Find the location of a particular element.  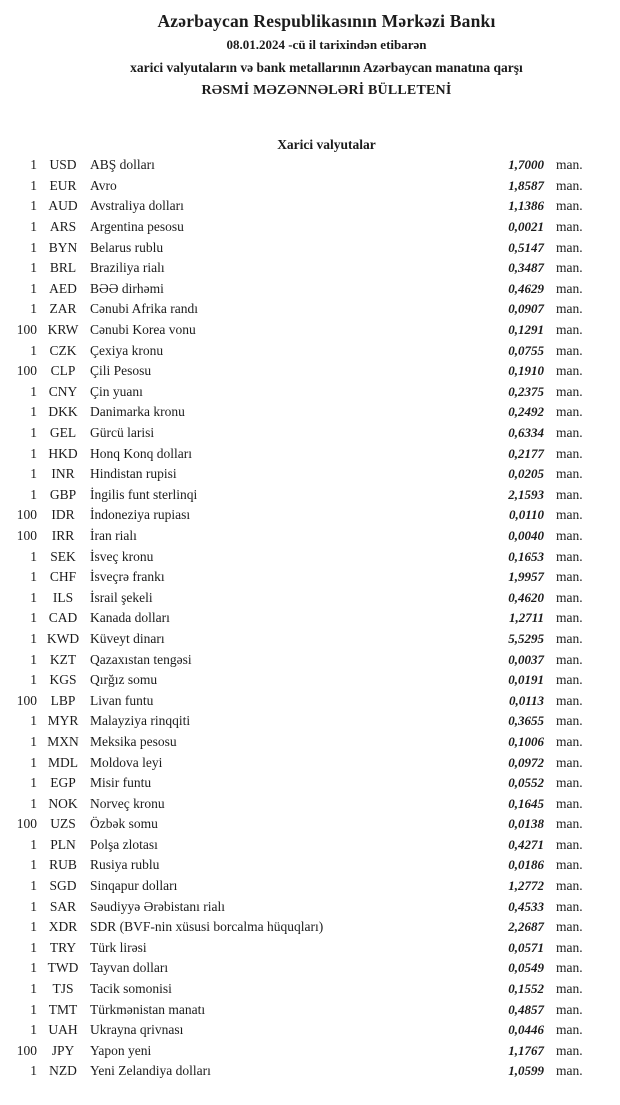

row-currency-code: MDL is located at coordinates (63, 762).